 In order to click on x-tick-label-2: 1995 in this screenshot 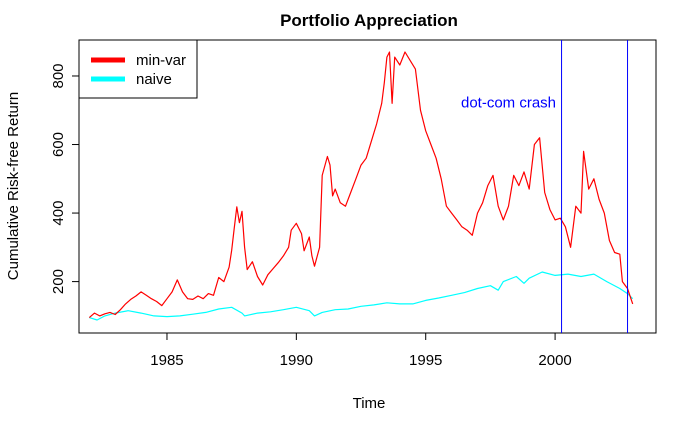, I will do `click(425, 360)`.